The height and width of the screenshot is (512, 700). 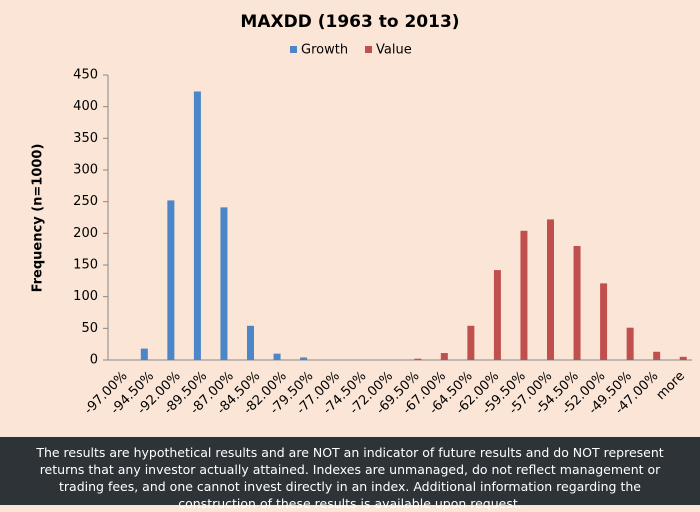 I want to click on y-tick-label: 350, so click(x=85, y=138).